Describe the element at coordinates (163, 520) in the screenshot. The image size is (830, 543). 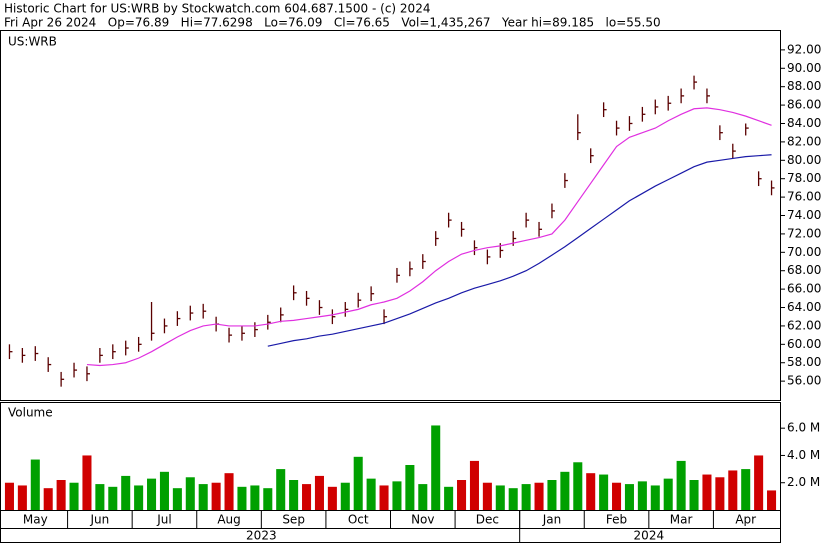
I see `x-tick-label: Jul` at that location.